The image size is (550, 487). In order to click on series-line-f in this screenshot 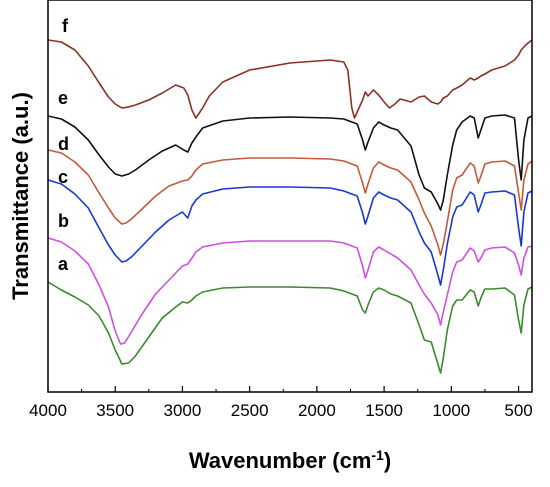, I will do `click(290, 79)`.